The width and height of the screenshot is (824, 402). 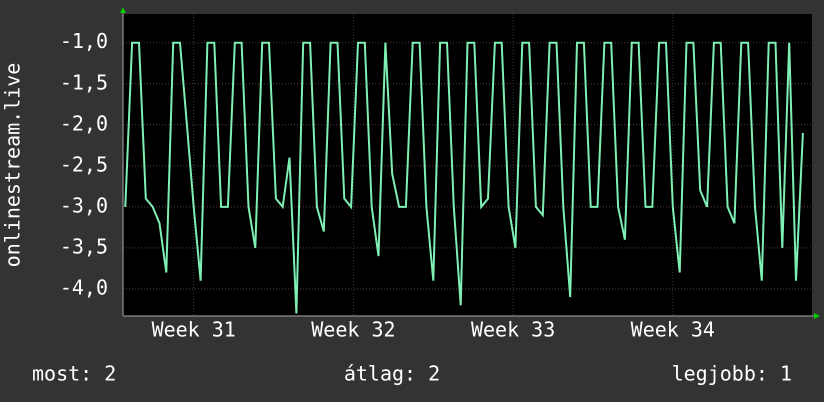 I want to click on y-tick-label: -4,0, so click(x=84, y=287).